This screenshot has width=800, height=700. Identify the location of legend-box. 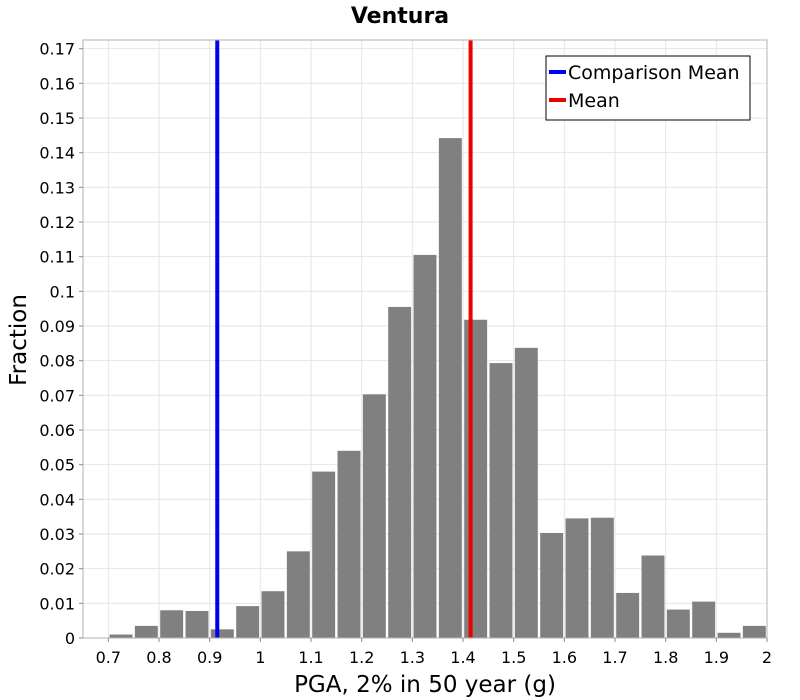
(648, 88).